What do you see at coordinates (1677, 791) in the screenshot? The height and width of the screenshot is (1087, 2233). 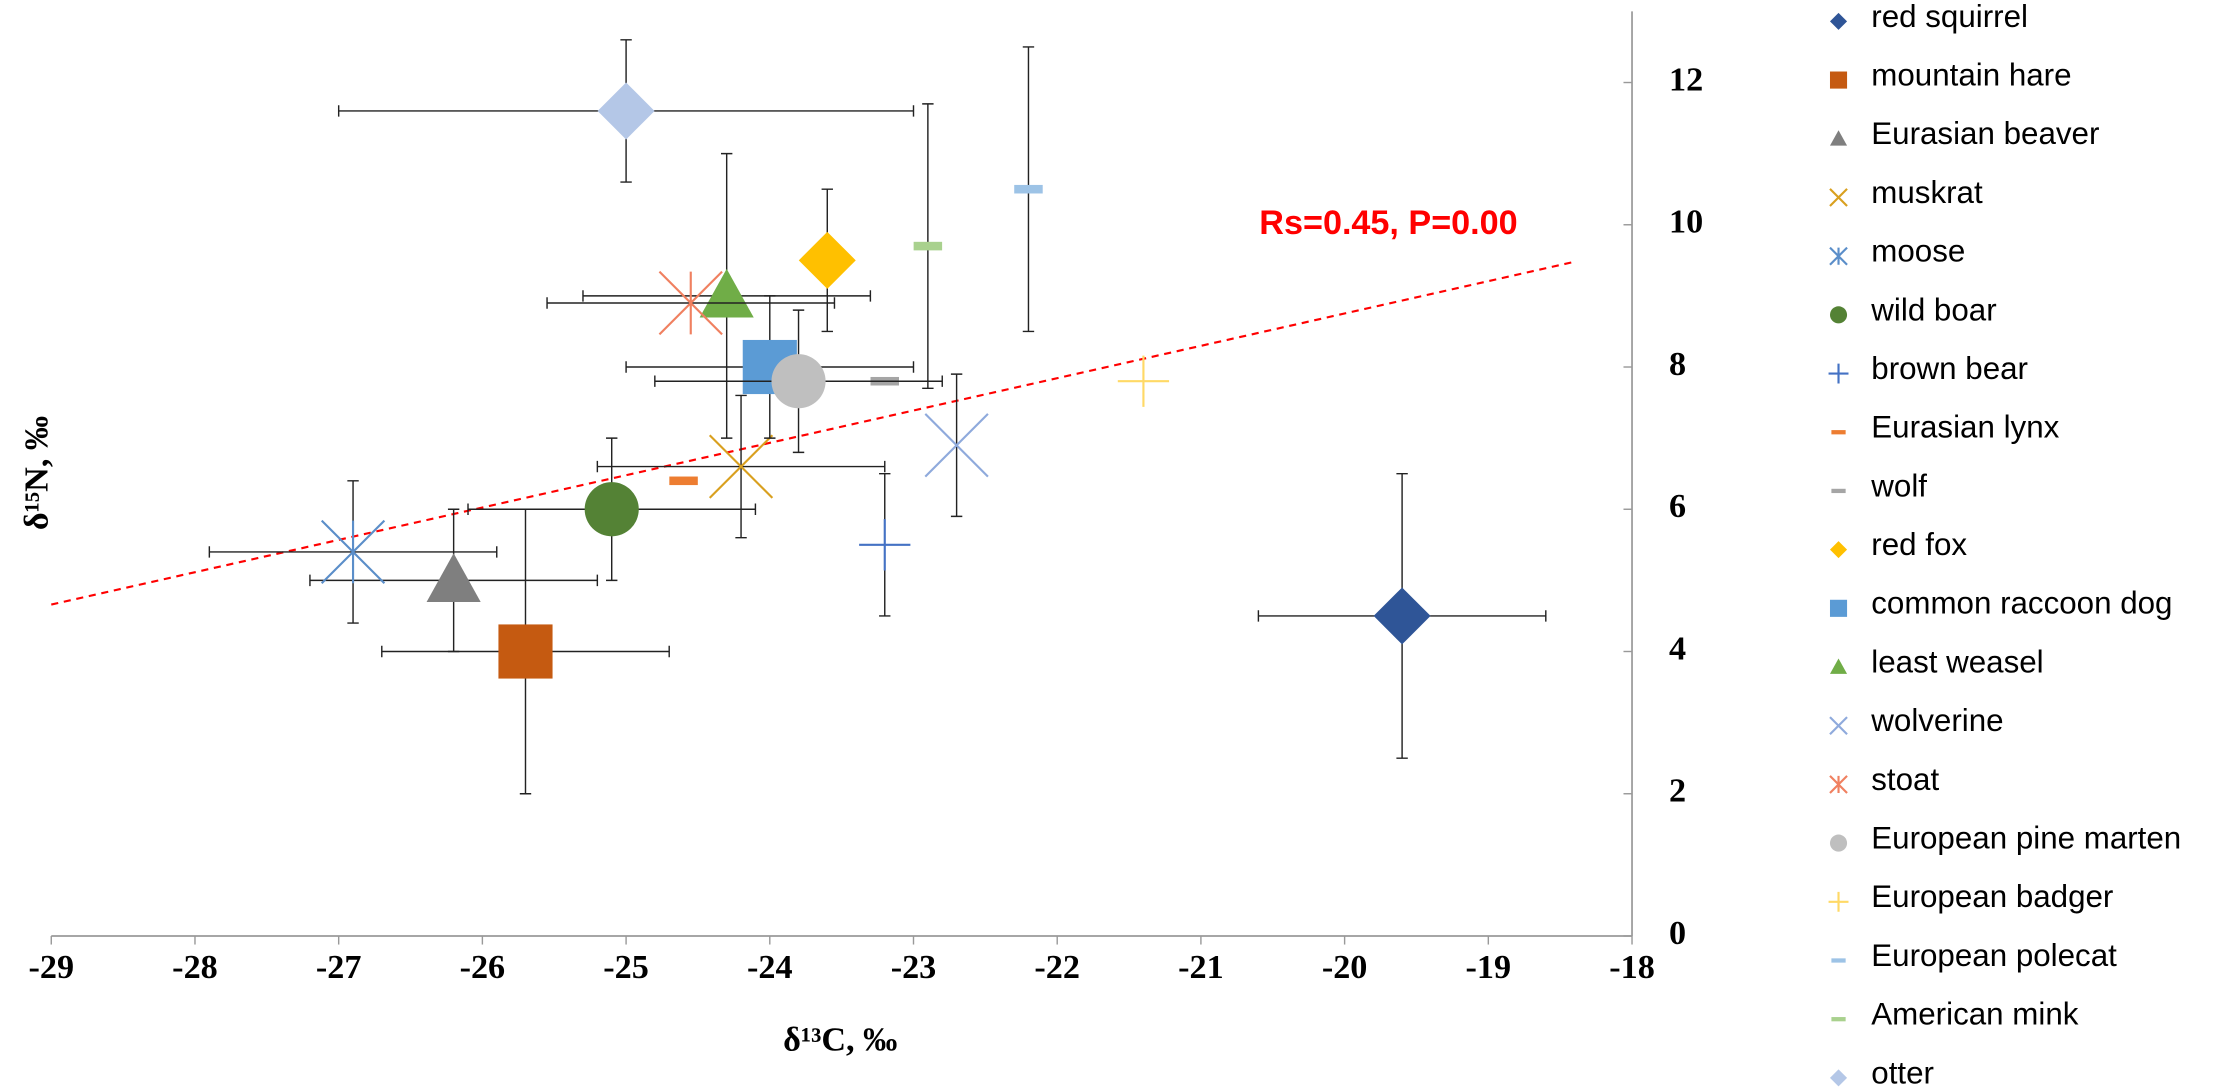 I see `y-tick-label: 2` at bounding box center [1677, 791].